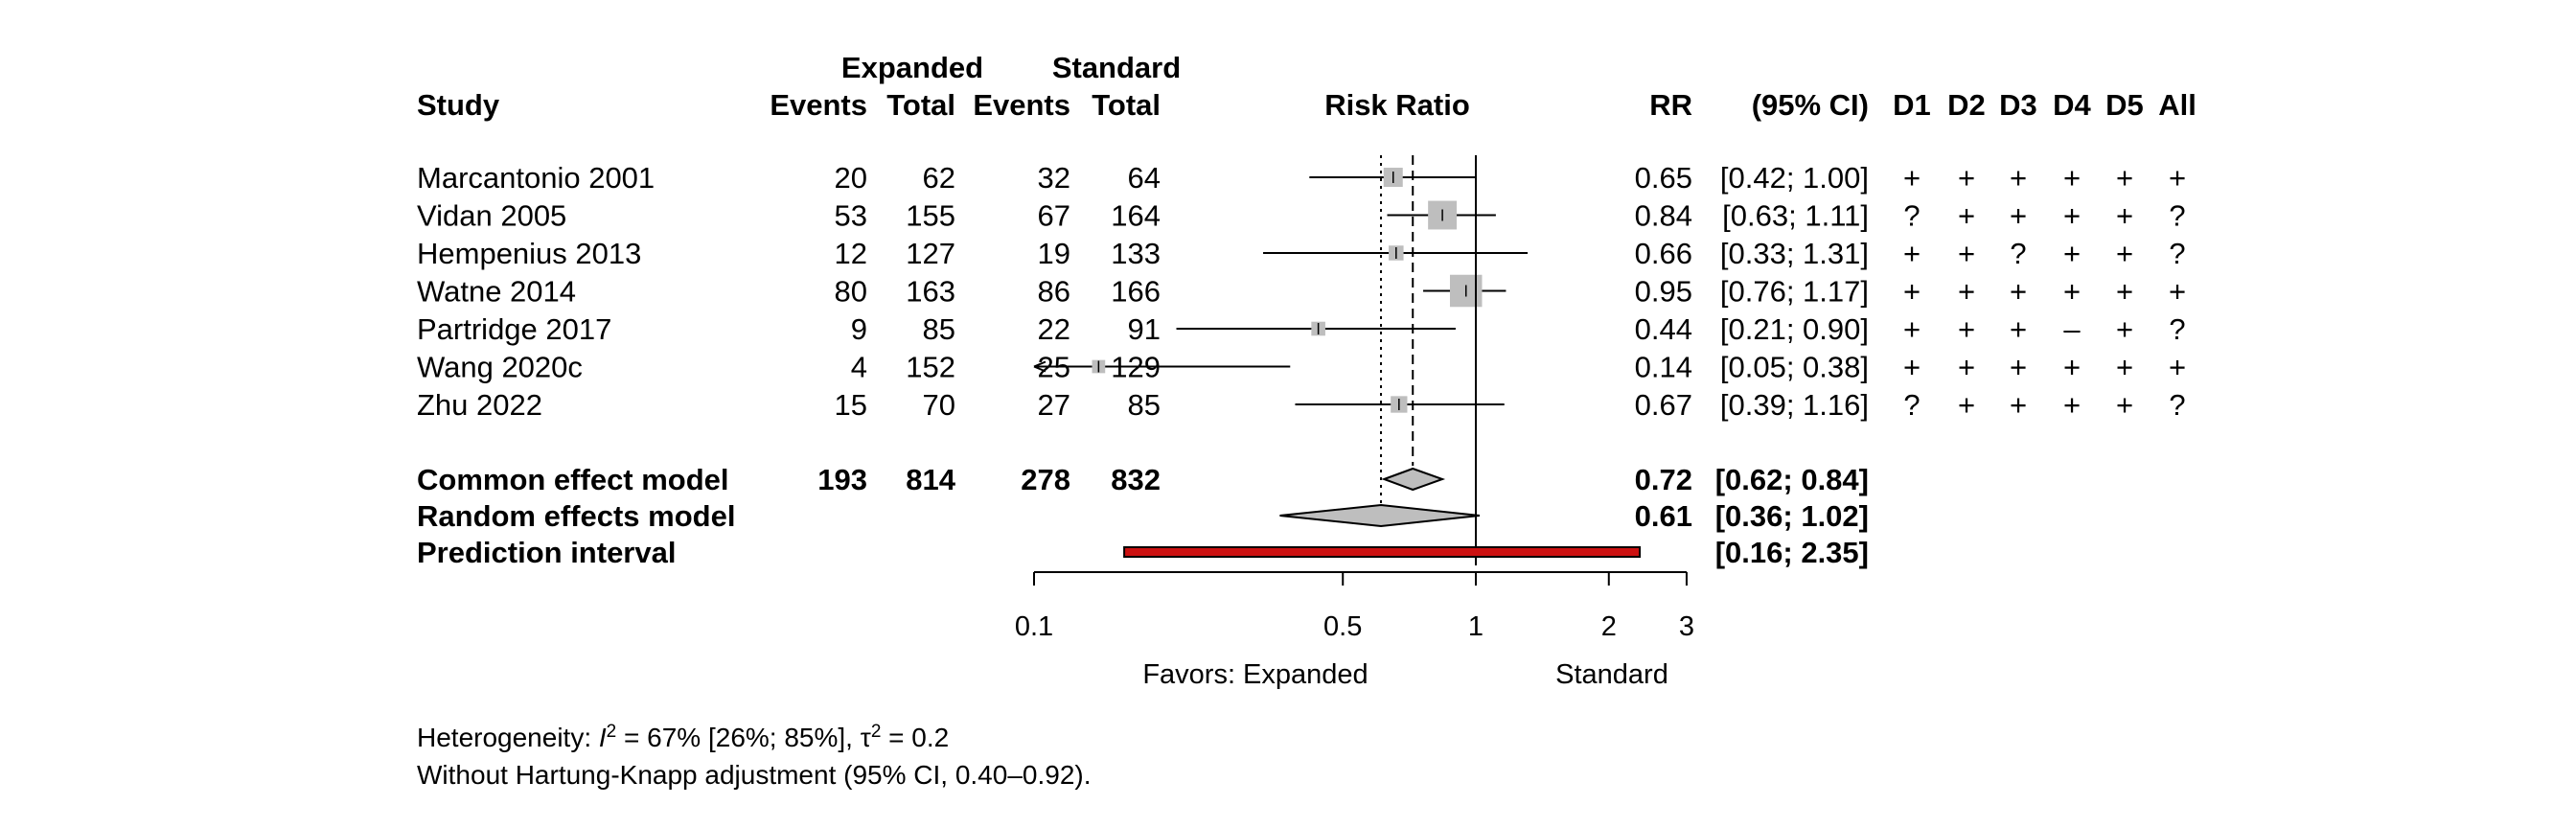  I want to click on study-name: Vidan 2005, so click(491, 216).